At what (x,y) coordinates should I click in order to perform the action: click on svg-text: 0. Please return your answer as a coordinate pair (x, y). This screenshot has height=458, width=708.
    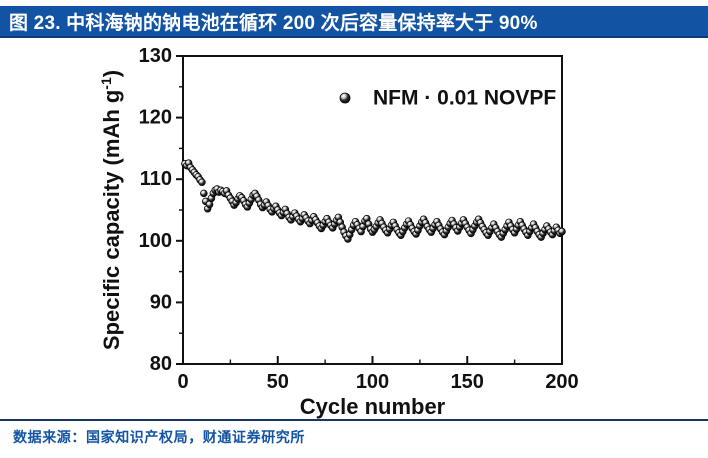
    Looking at the image, I should click on (182, 382).